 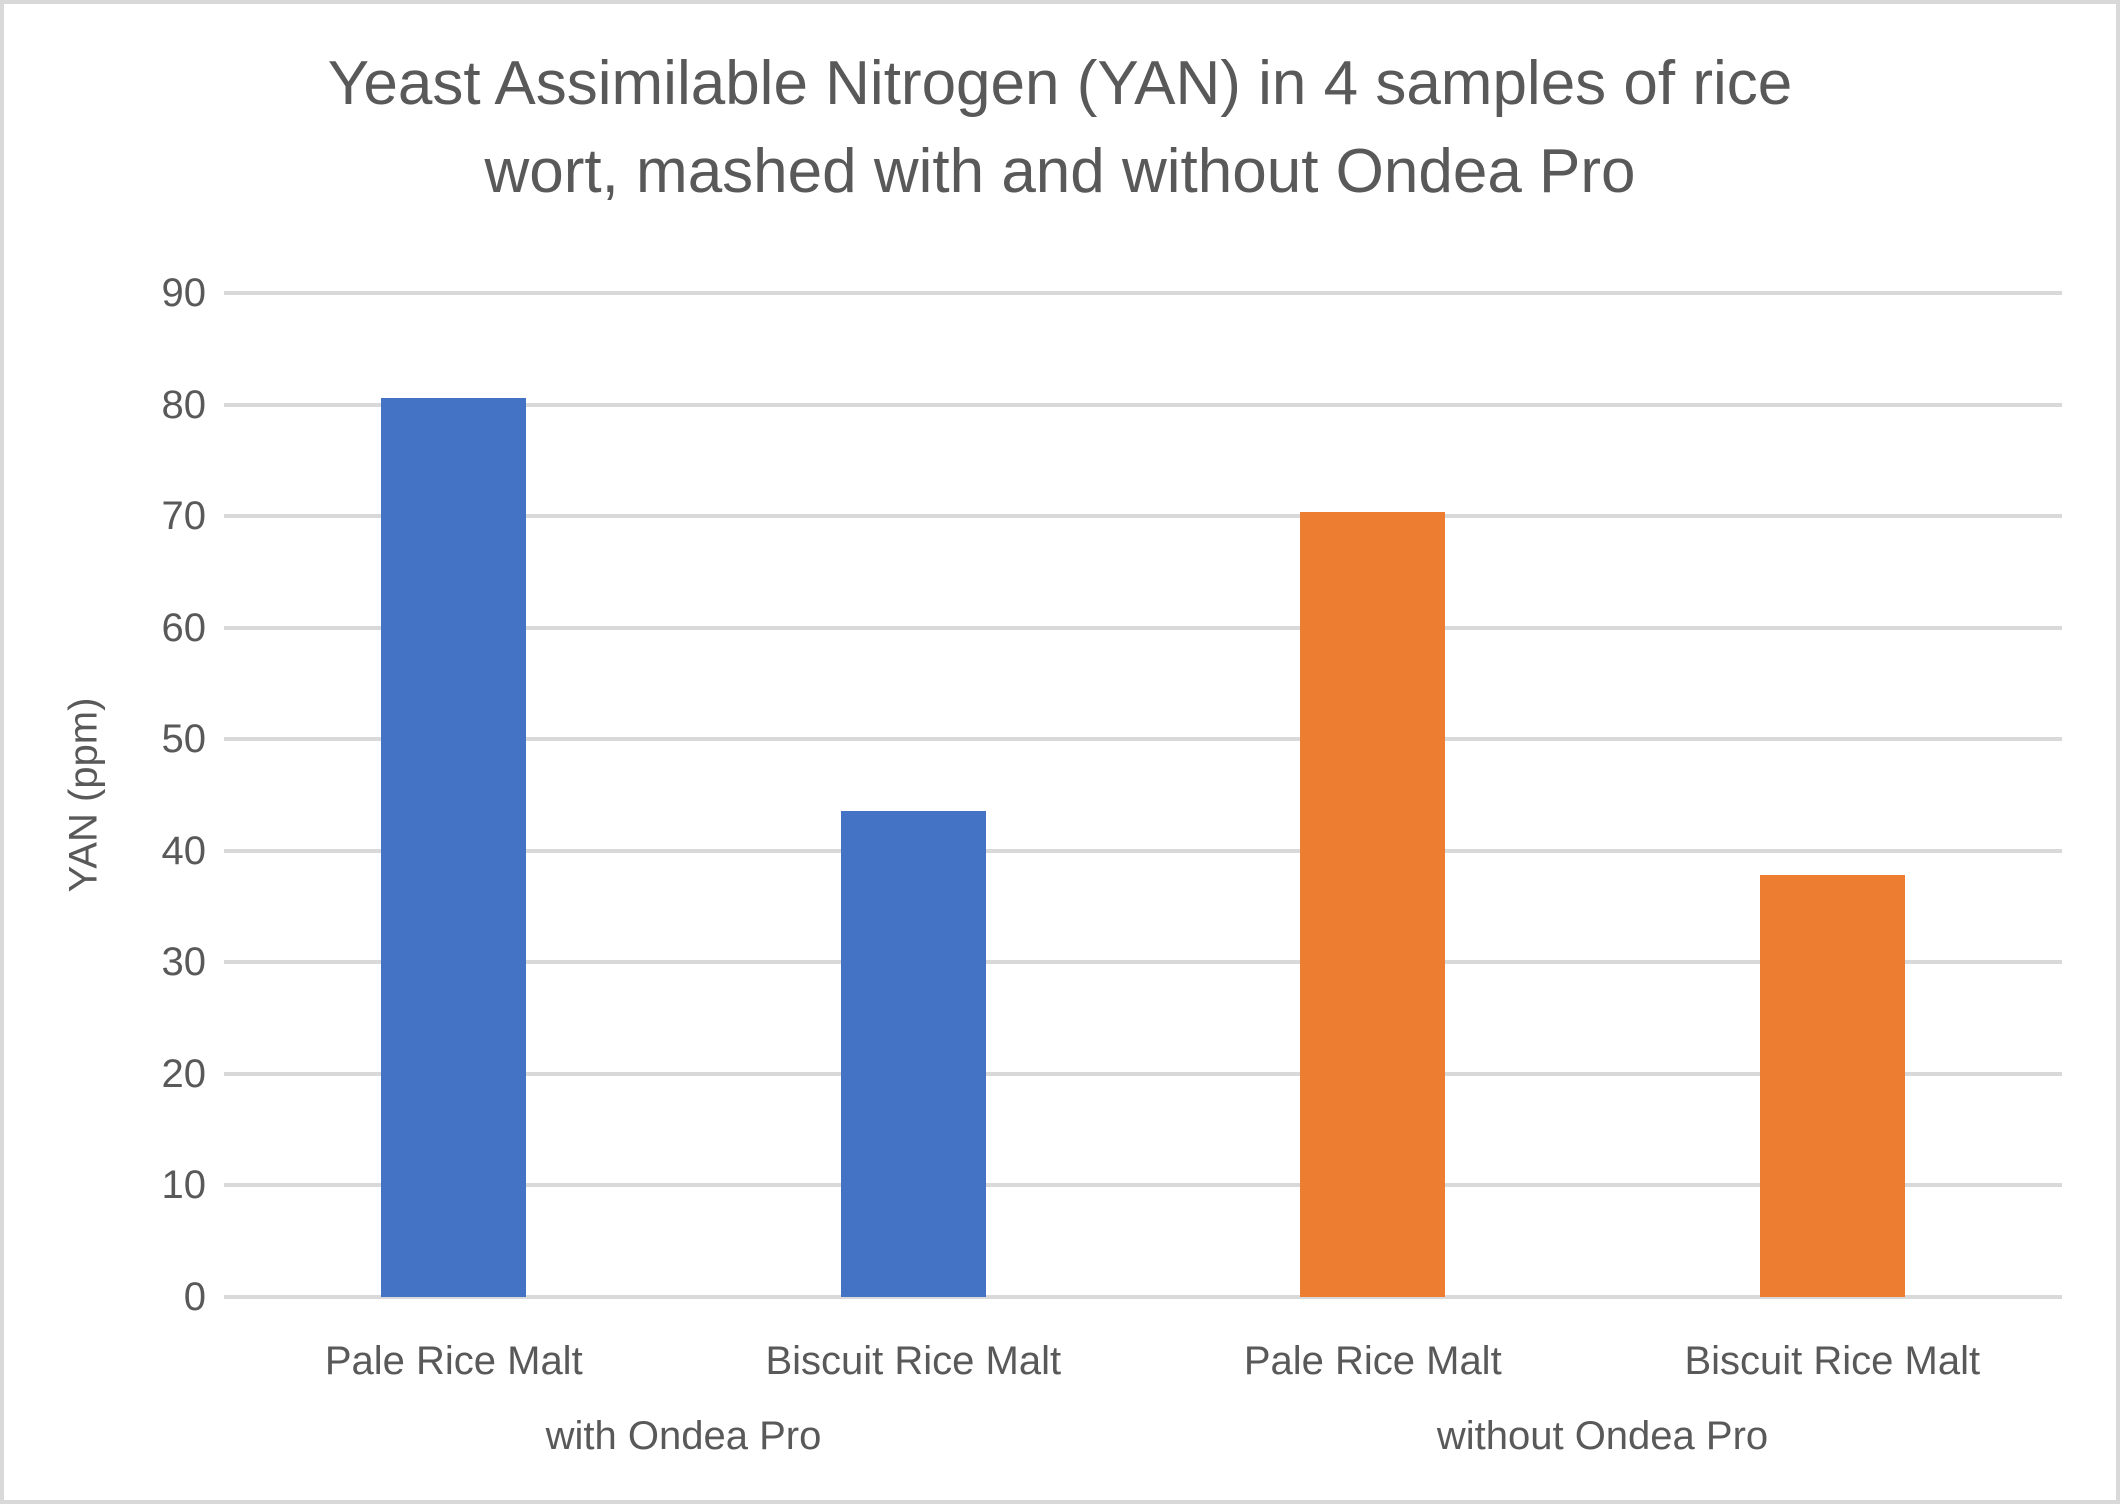 I want to click on y-tick-label-0: 0, so click(x=194, y=1297).